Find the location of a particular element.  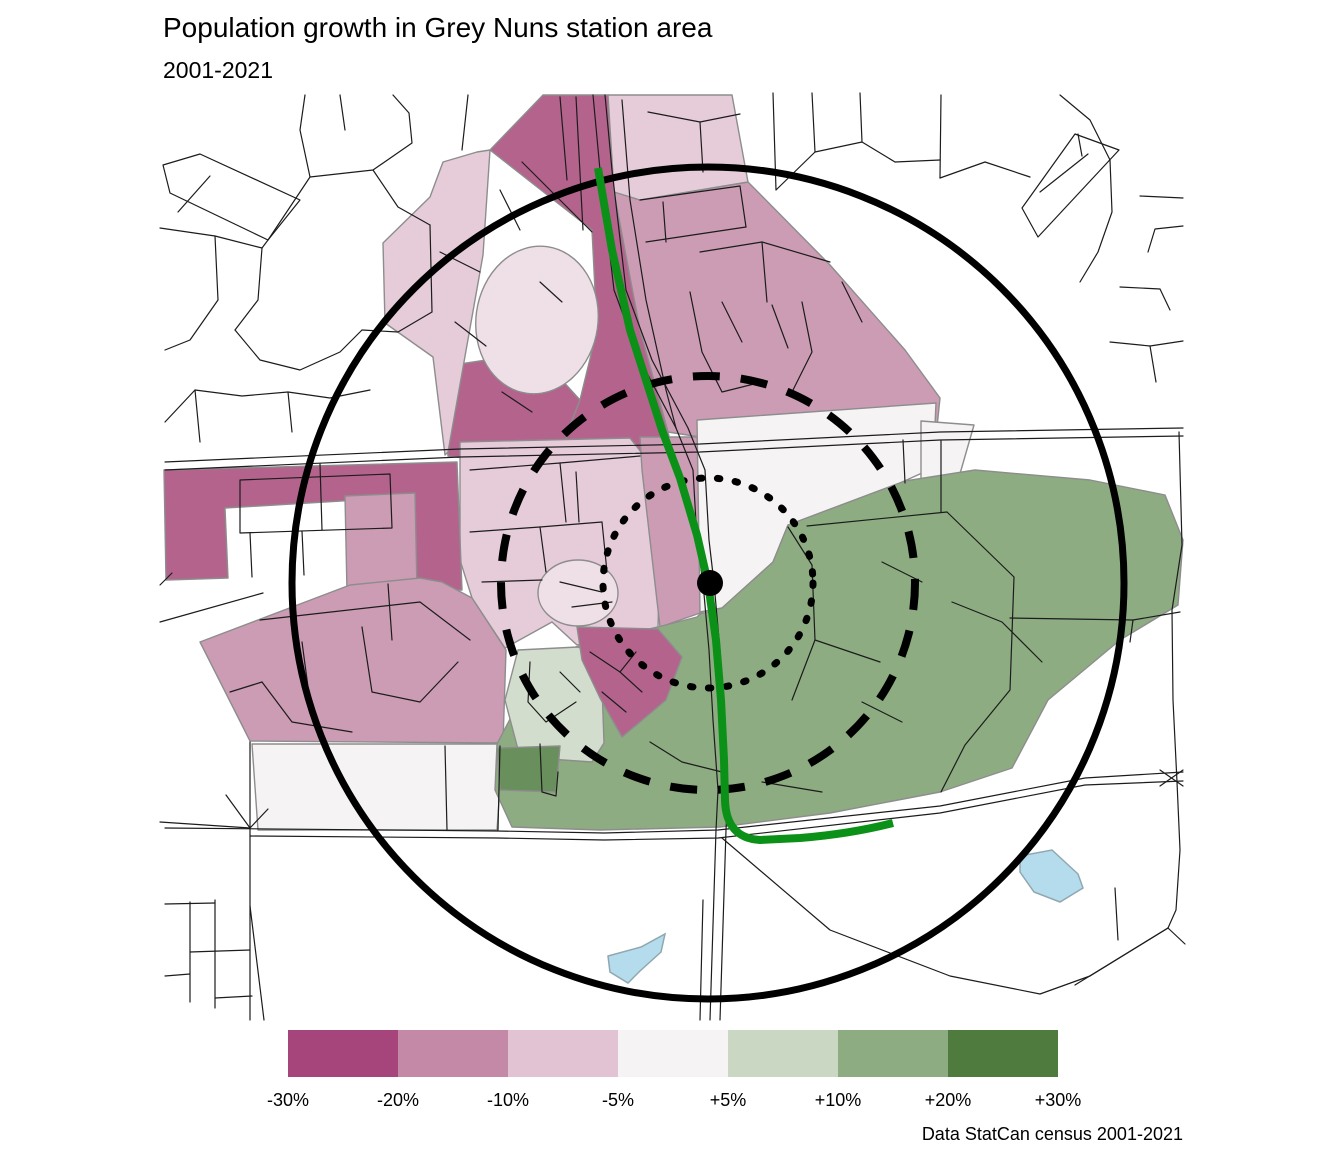

station-dot is located at coordinates (710, 583).